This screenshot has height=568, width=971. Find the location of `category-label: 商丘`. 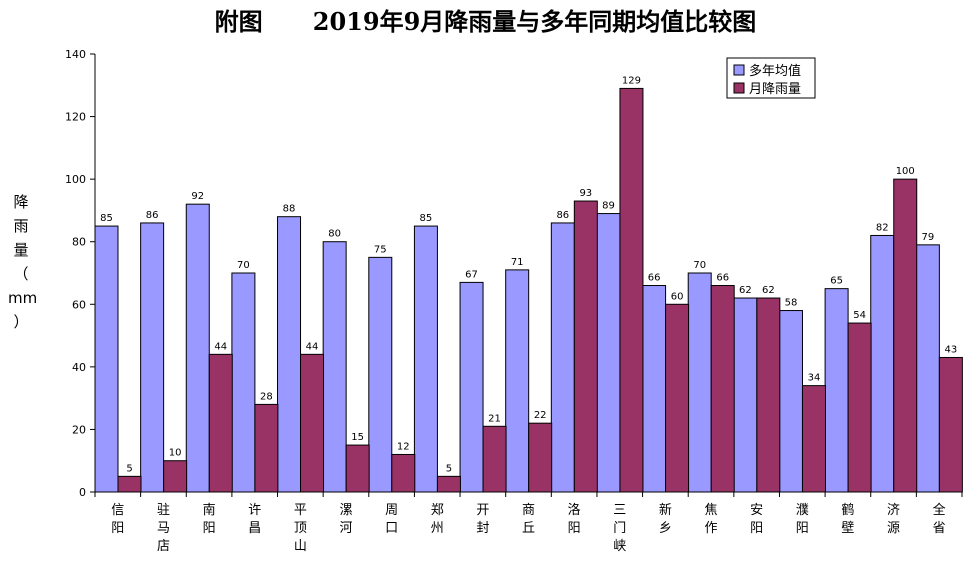

category-label: 商丘 is located at coordinates (528, 519).